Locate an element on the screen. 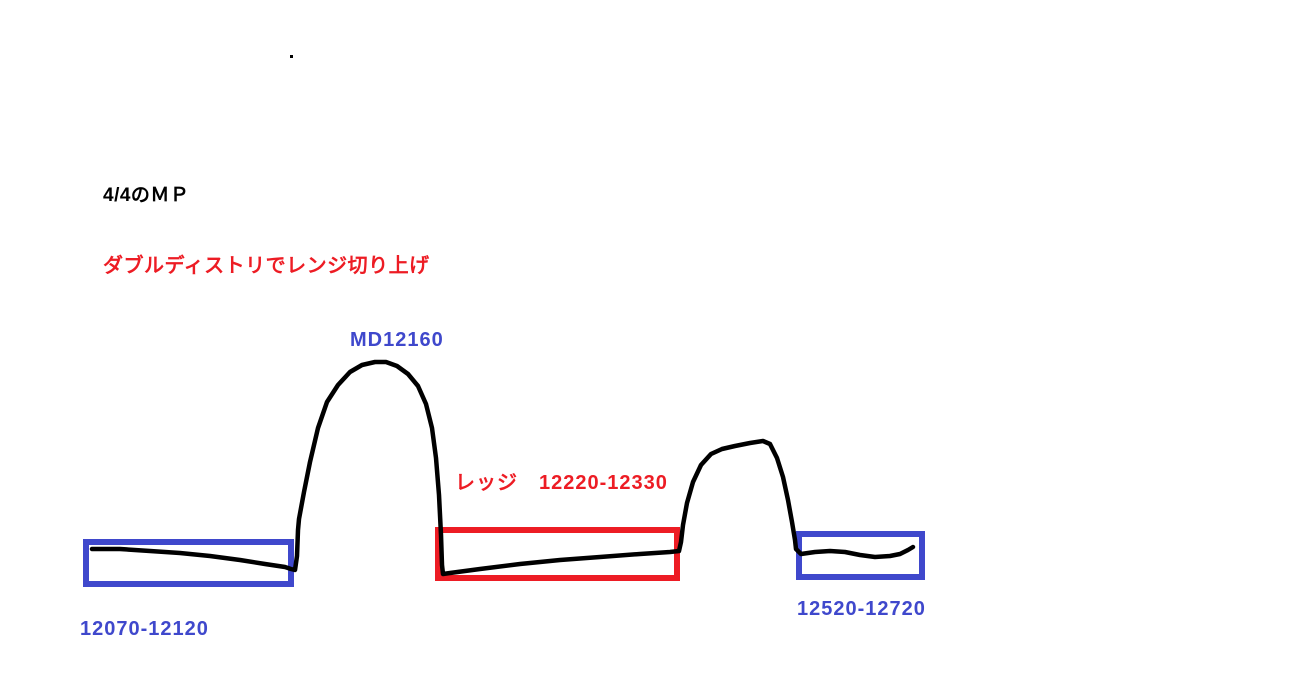 This screenshot has width=1316, height=694. peak-price-label: MD12160 is located at coordinates (397, 340).